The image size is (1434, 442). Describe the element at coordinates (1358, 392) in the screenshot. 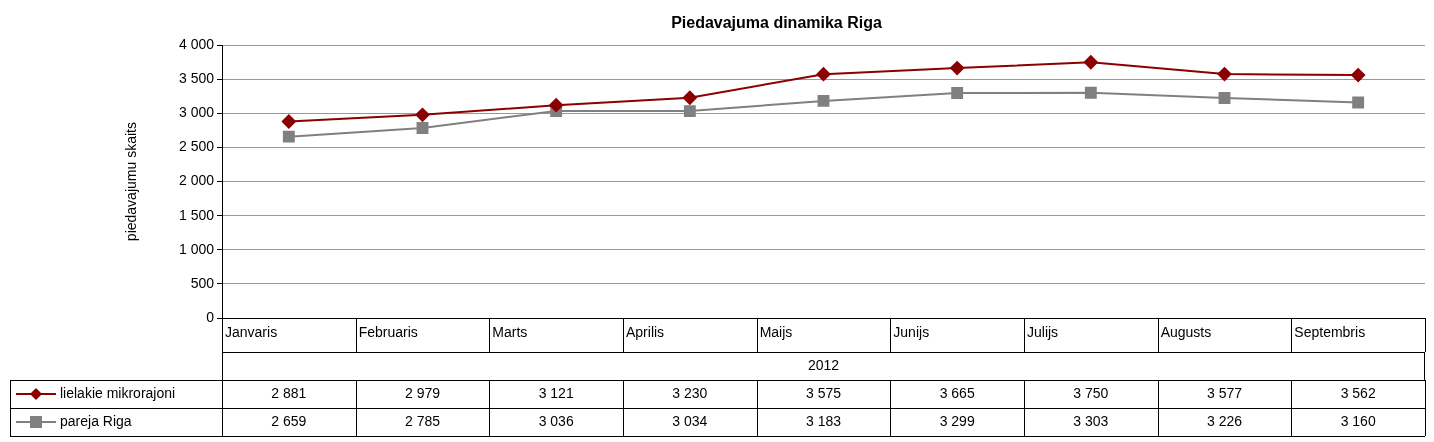

I see `data-label: 3 562` at that location.